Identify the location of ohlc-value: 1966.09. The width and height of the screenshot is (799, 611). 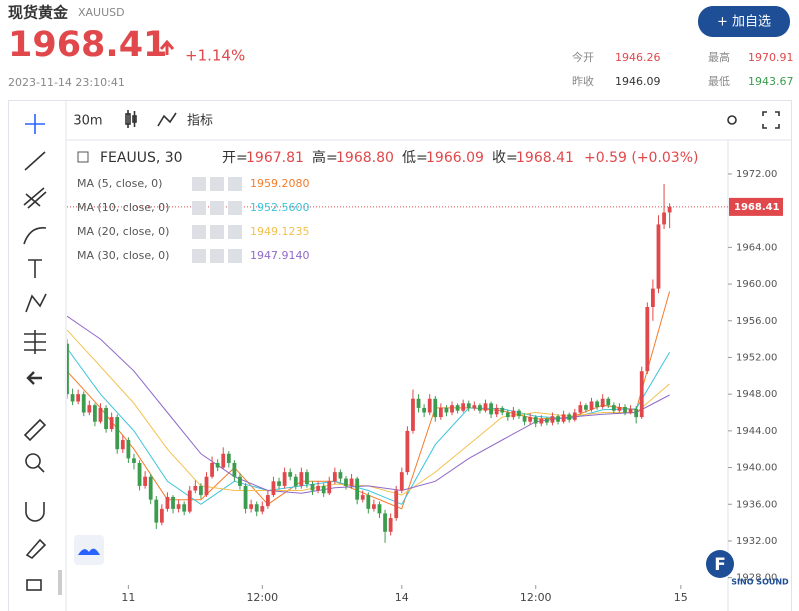
(455, 158).